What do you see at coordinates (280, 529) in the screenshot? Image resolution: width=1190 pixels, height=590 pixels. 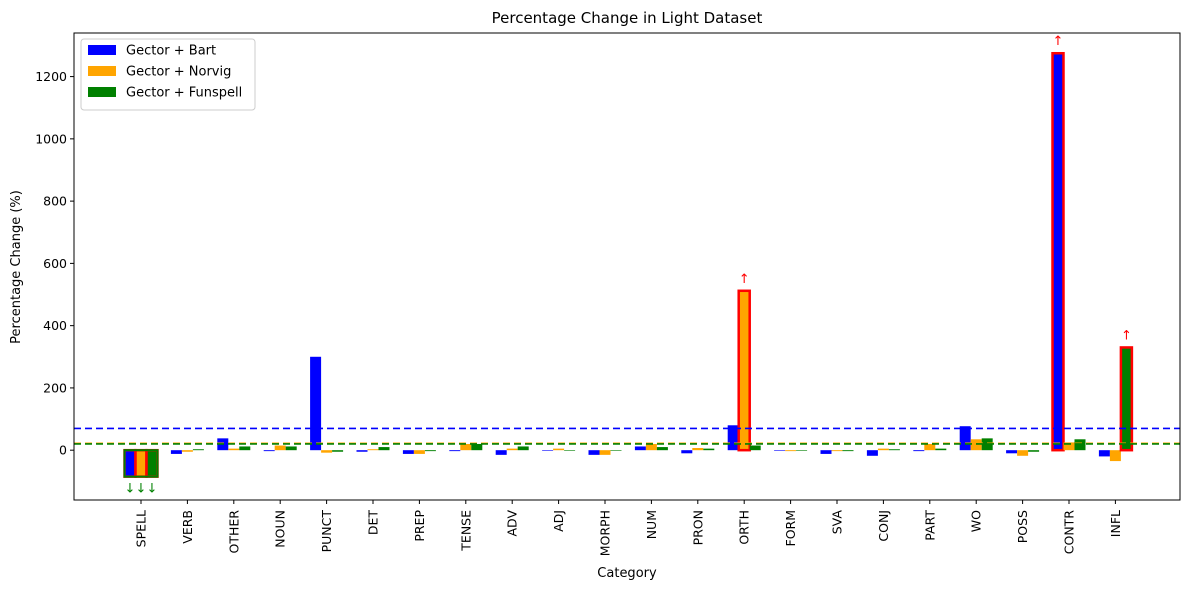 I see `x-tick-label-noun: NOUN` at bounding box center [280, 529].